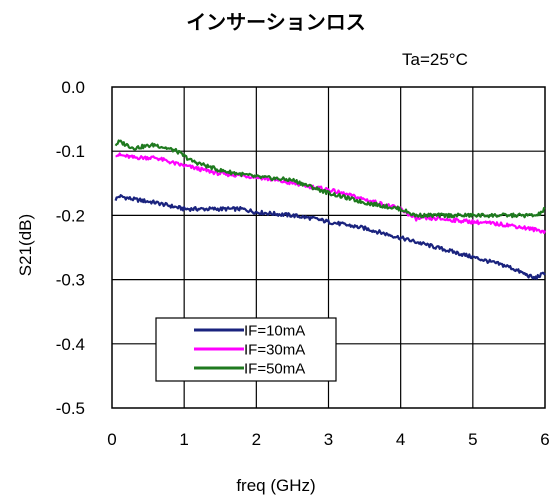 The width and height of the screenshot is (552, 504). I want to click on legend-label: IF=50mA, so click(274, 369).